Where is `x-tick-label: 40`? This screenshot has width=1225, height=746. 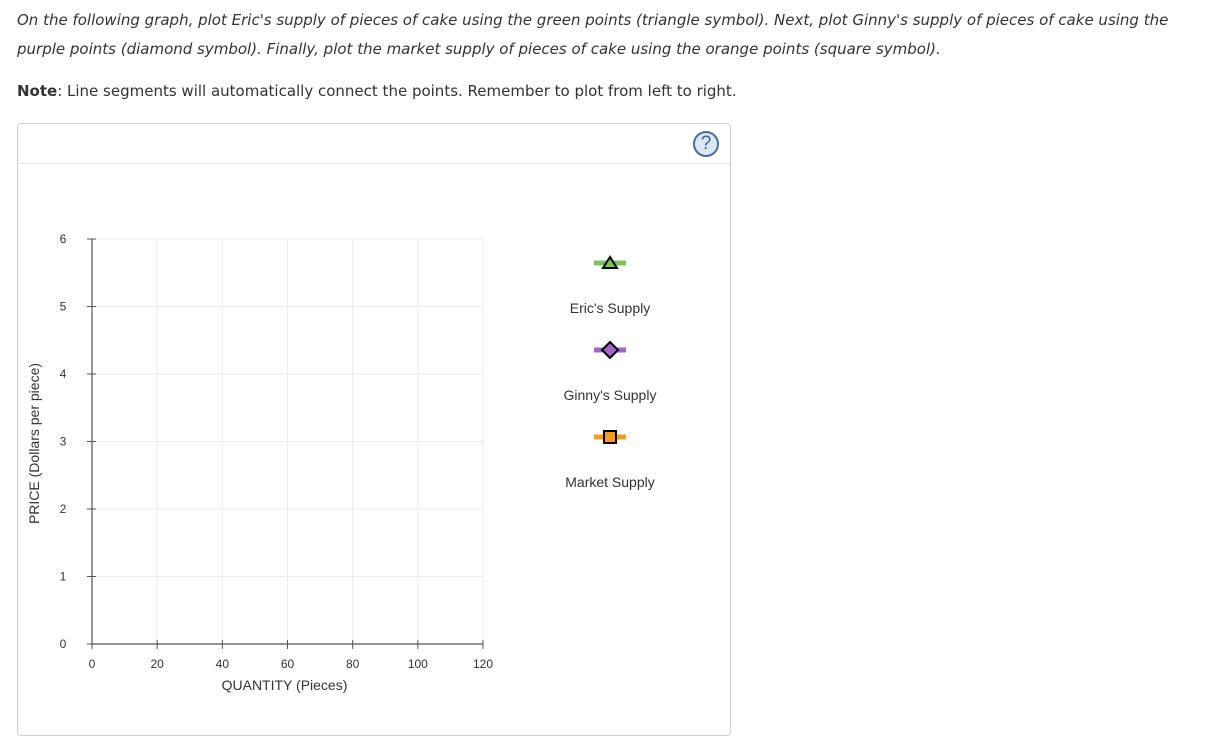
x-tick-label: 40 is located at coordinates (223, 664).